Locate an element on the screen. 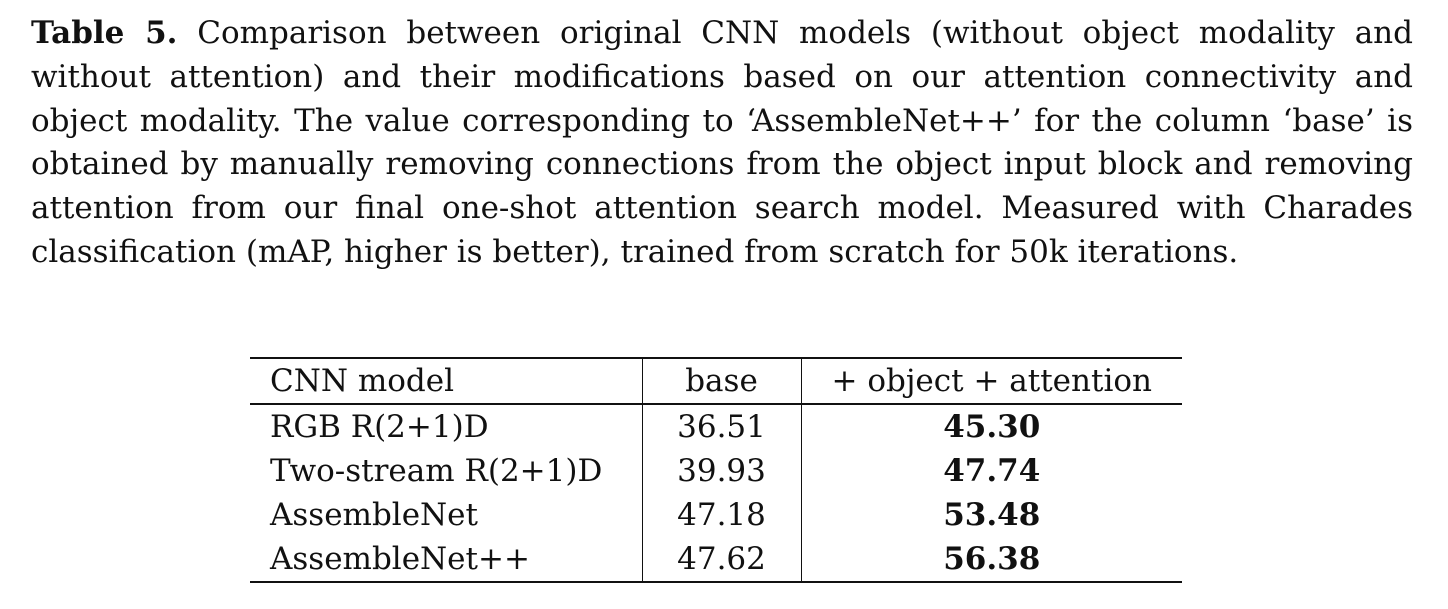 The width and height of the screenshot is (1448, 609). cell-base: 47.62 is located at coordinates (722, 559).